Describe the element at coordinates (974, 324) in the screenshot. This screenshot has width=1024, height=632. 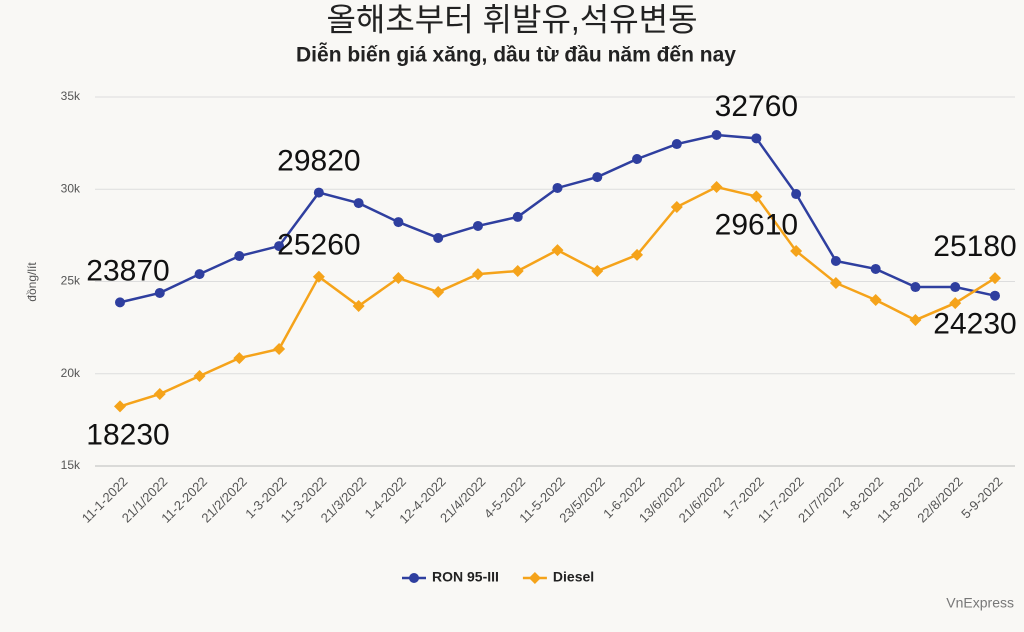
I see `data-label: 24230` at that location.